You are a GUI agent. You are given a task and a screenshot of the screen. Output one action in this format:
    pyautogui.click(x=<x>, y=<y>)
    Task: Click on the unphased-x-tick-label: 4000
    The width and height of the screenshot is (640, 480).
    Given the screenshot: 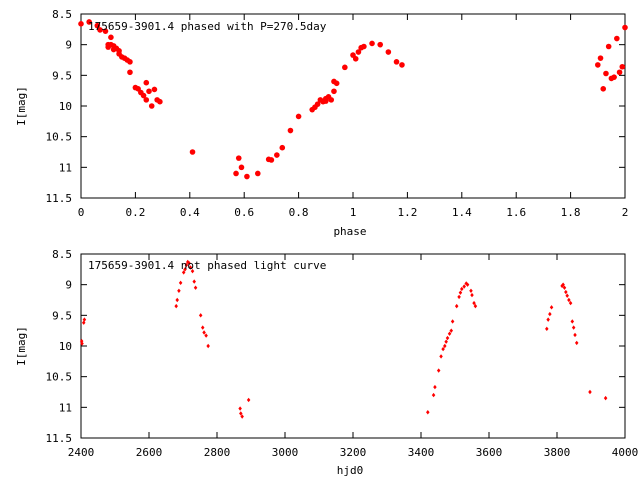 What is the action you would take?
    pyautogui.click(x=625, y=452)
    